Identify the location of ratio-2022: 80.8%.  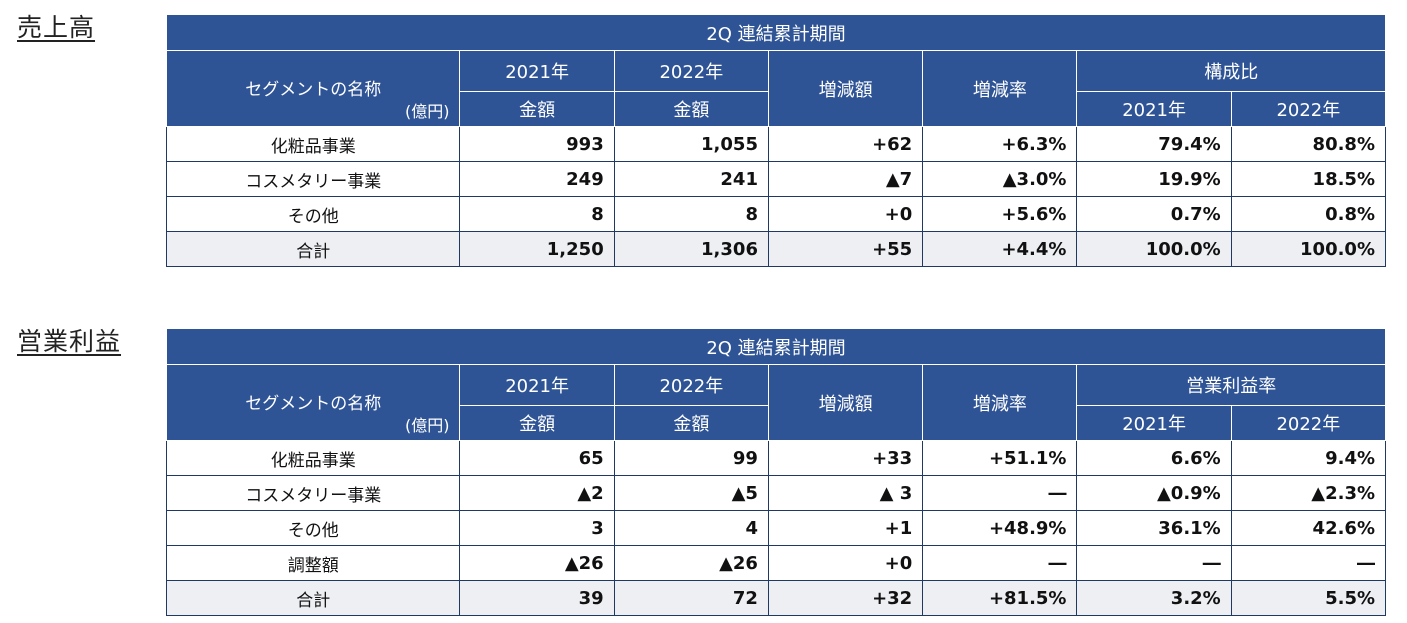
(1308, 144).